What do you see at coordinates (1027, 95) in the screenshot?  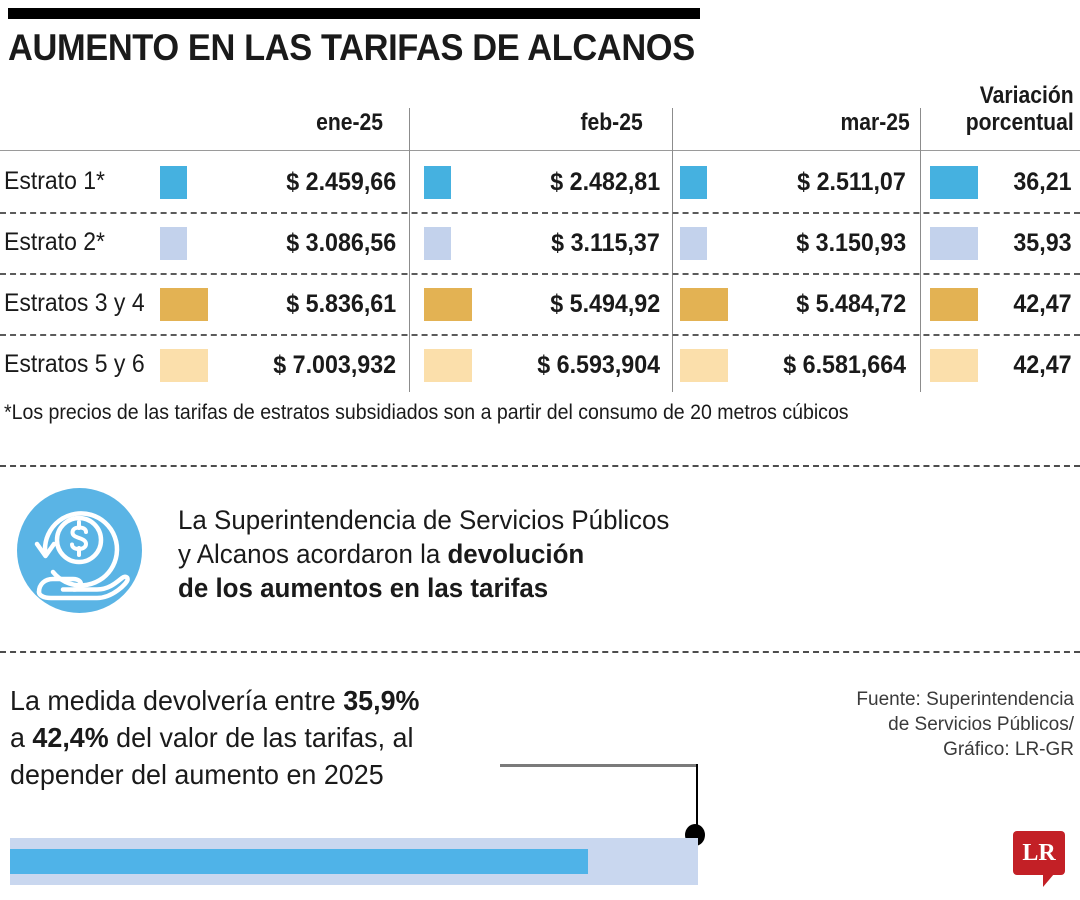 I see `column-header-variacion-line1: Variación` at bounding box center [1027, 95].